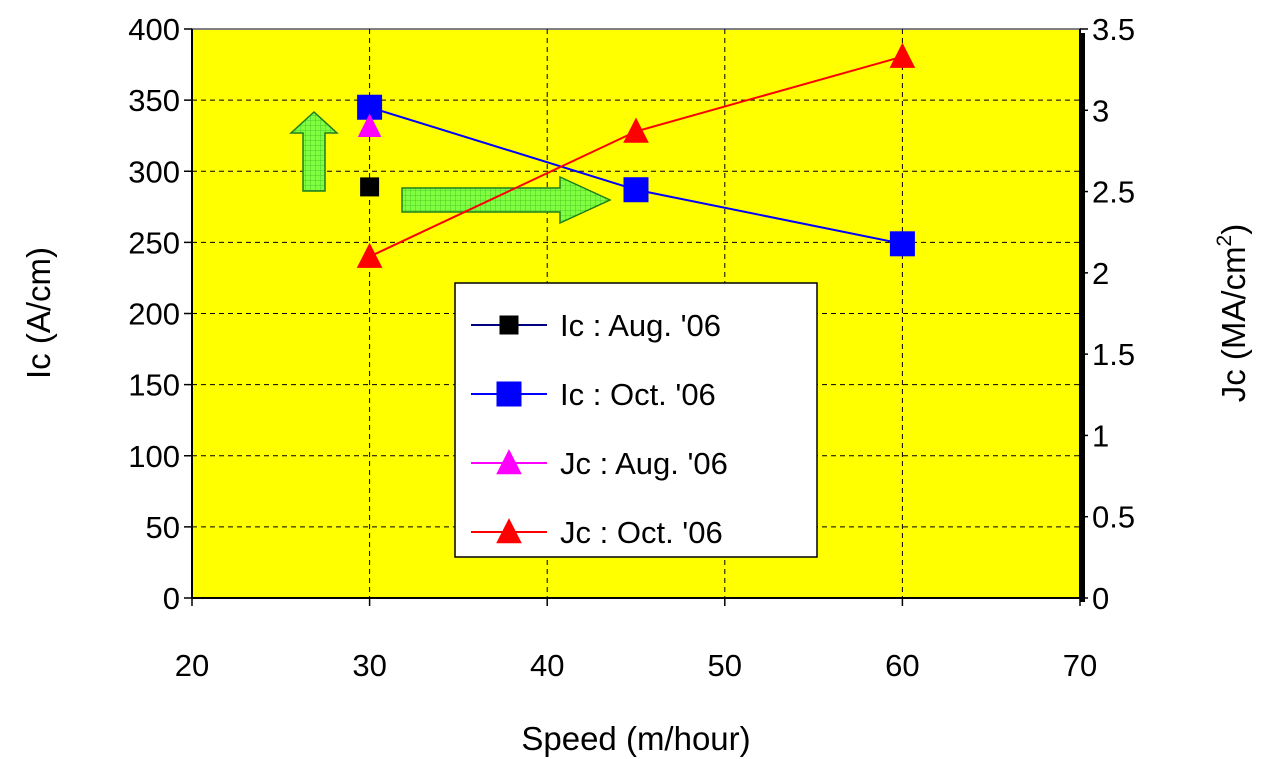  Describe the element at coordinates (1113, 29) in the screenshot. I see `y2-tick-label: 3.5` at that location.